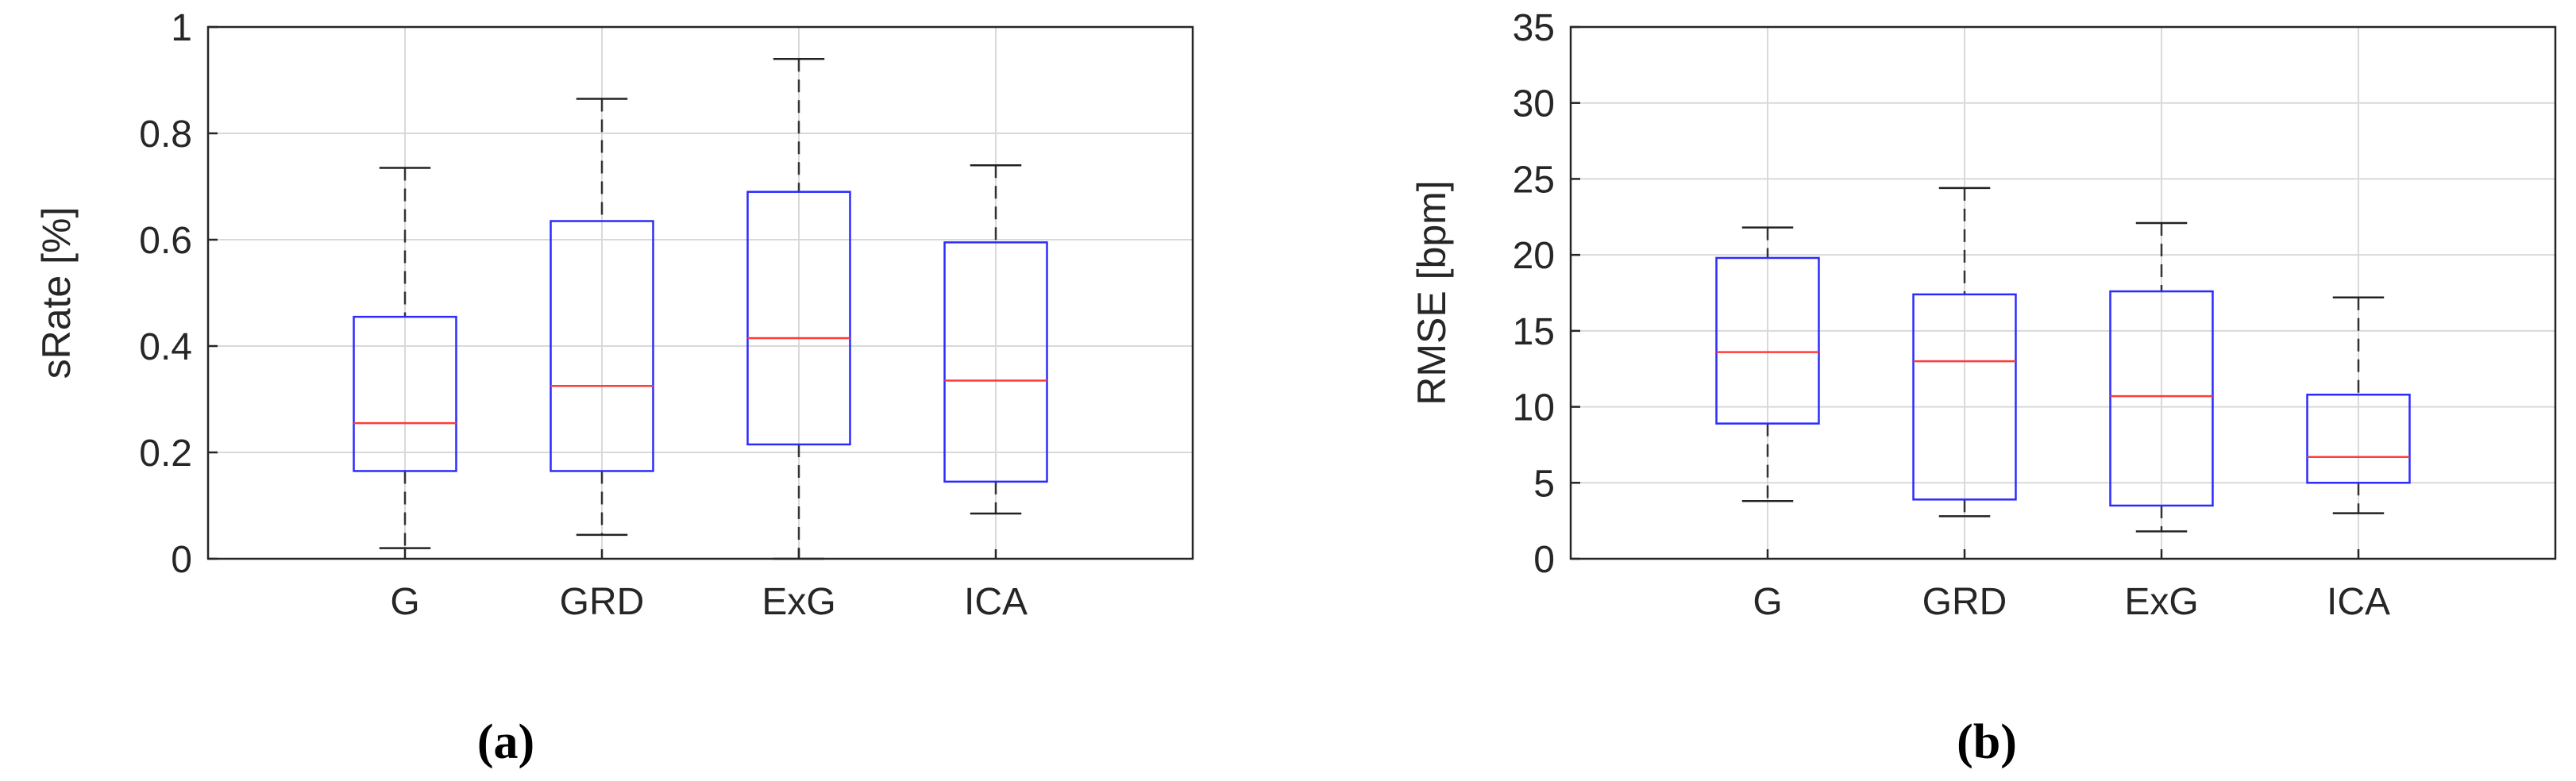 The image size is (2576, 781). I want to click on x-tick-label-a: GRD, so click(602, 602).